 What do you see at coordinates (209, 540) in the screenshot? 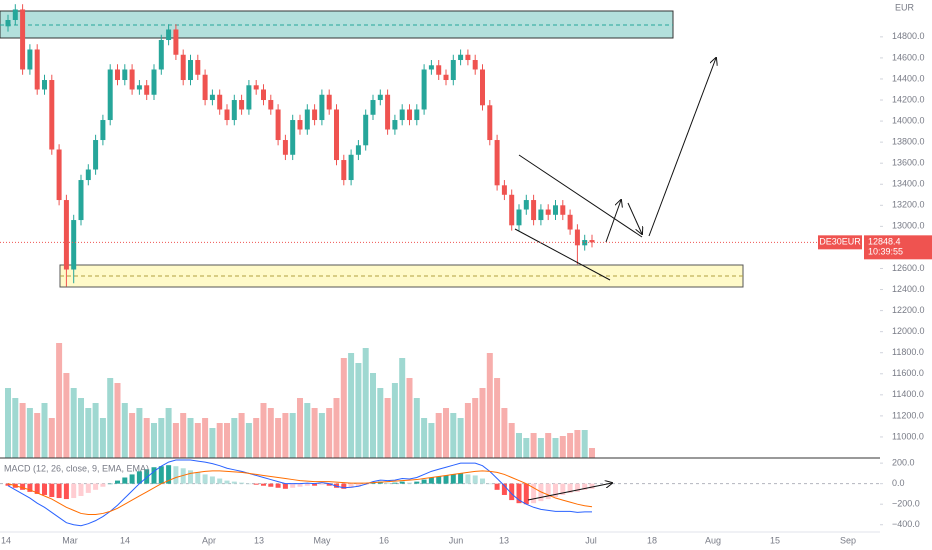
I see `x-tick-label: Apr` at bounding box center [209, 540].